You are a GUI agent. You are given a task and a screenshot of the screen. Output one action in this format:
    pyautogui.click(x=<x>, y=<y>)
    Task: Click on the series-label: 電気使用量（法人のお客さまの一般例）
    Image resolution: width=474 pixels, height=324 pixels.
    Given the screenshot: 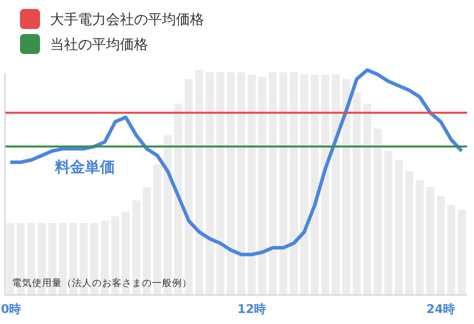 What is the action you would take?
    pyautogui.click(x=102, y=283)
    